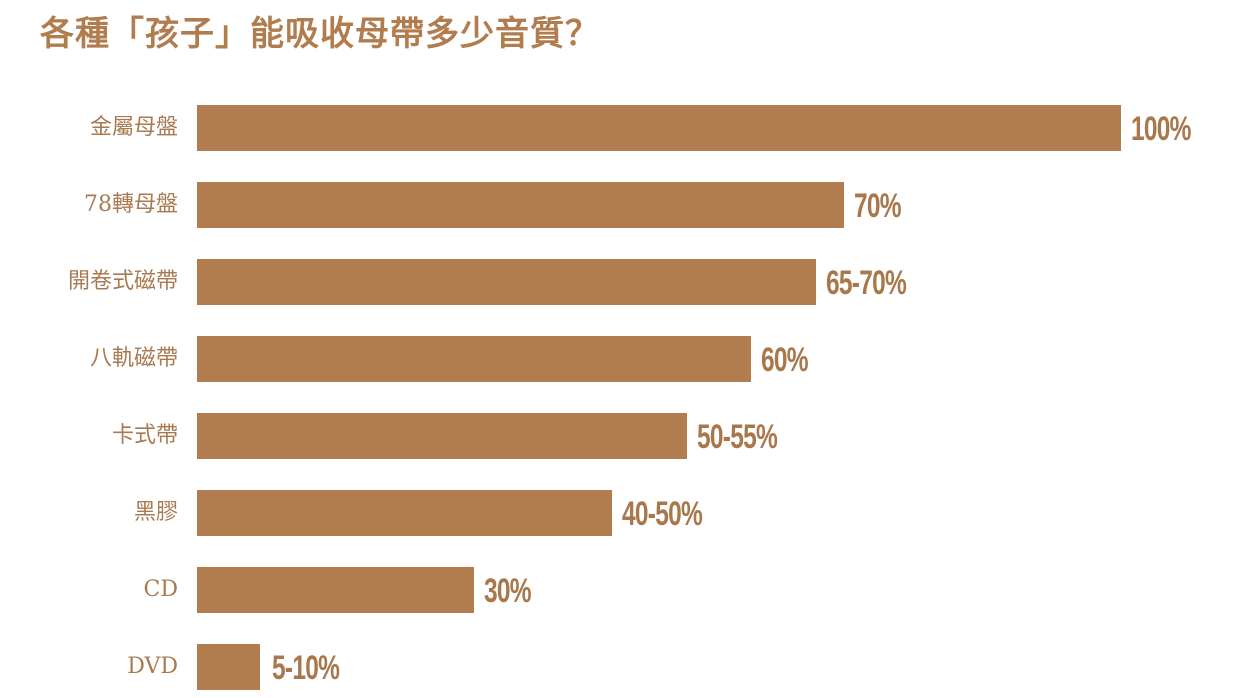 The width and height of the screenshot is (1242, 698). What do you see at coordinates (621, 513) in the screenshot?
I see `bar-row: 黑膠 40-50%` at bounding box center [621, 513].